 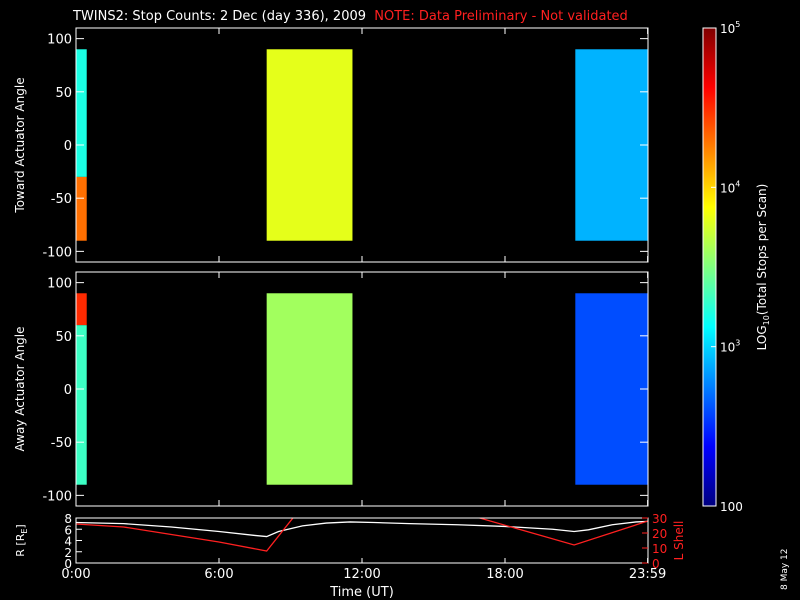 What do you see at coordinates (68, 519) in the screenshot?
I see `y-tick-label: 8` at bounding box center [68, 519].